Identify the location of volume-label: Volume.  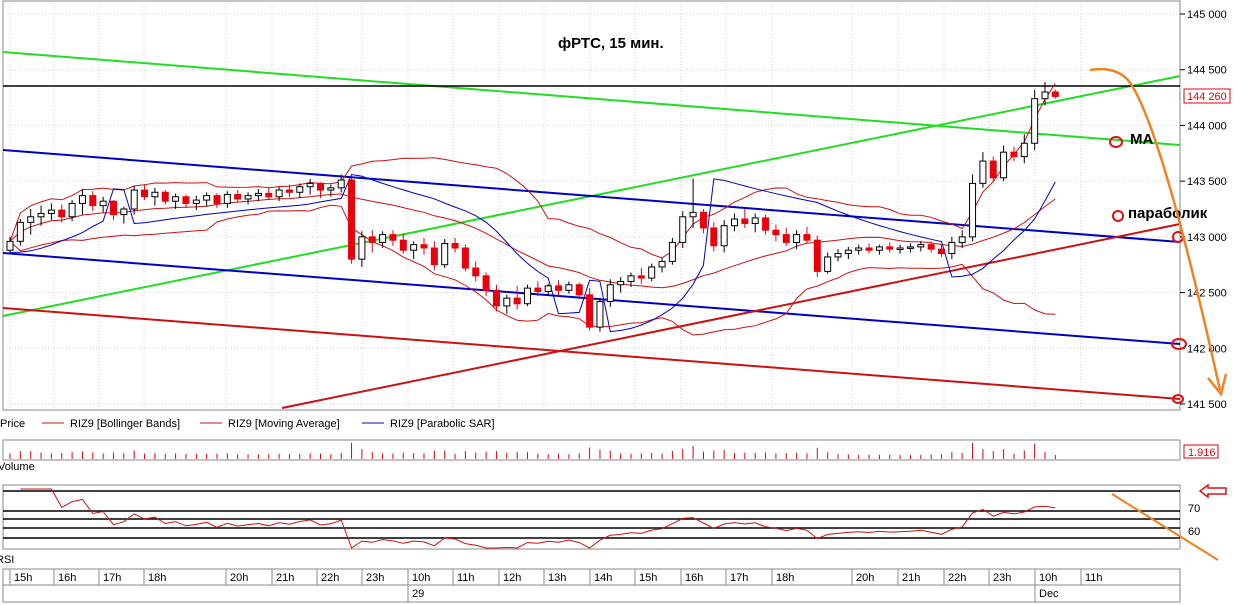
(17, 467).